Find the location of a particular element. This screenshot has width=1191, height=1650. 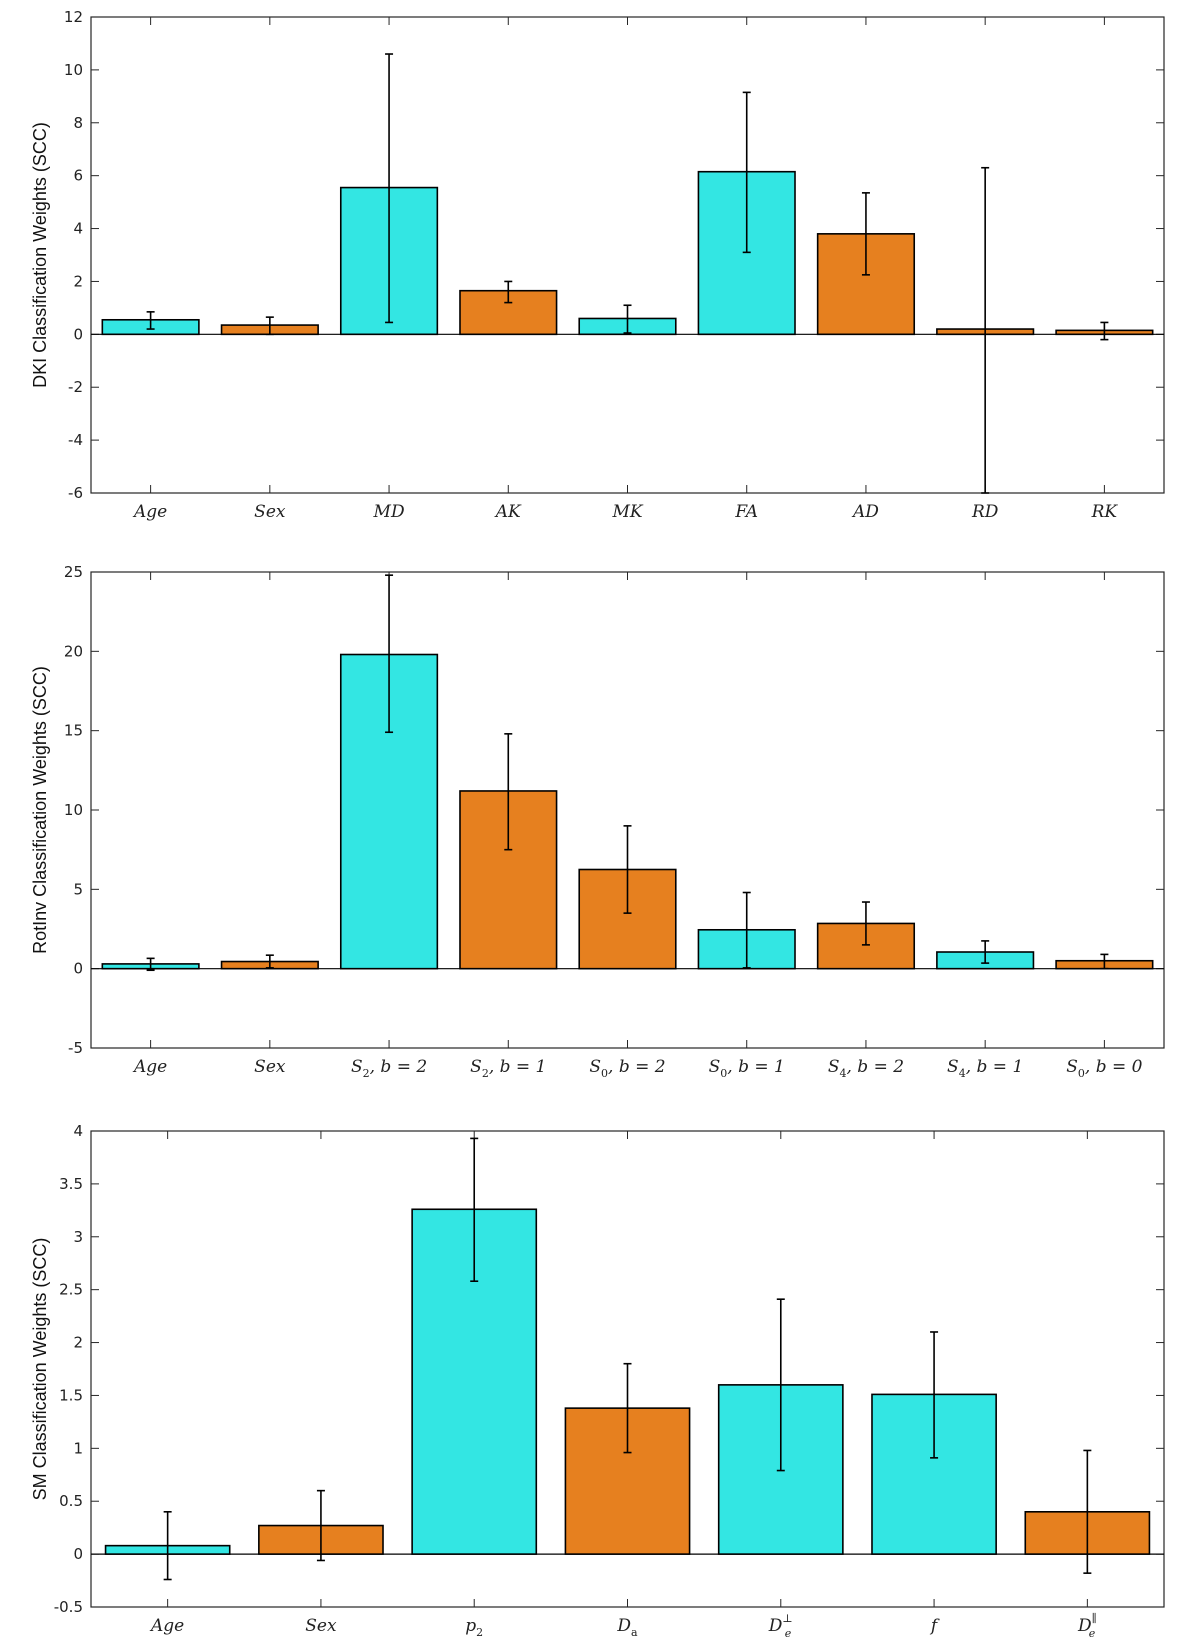

y-tick-label: 0.5 is located at coordinates (71, 1501).